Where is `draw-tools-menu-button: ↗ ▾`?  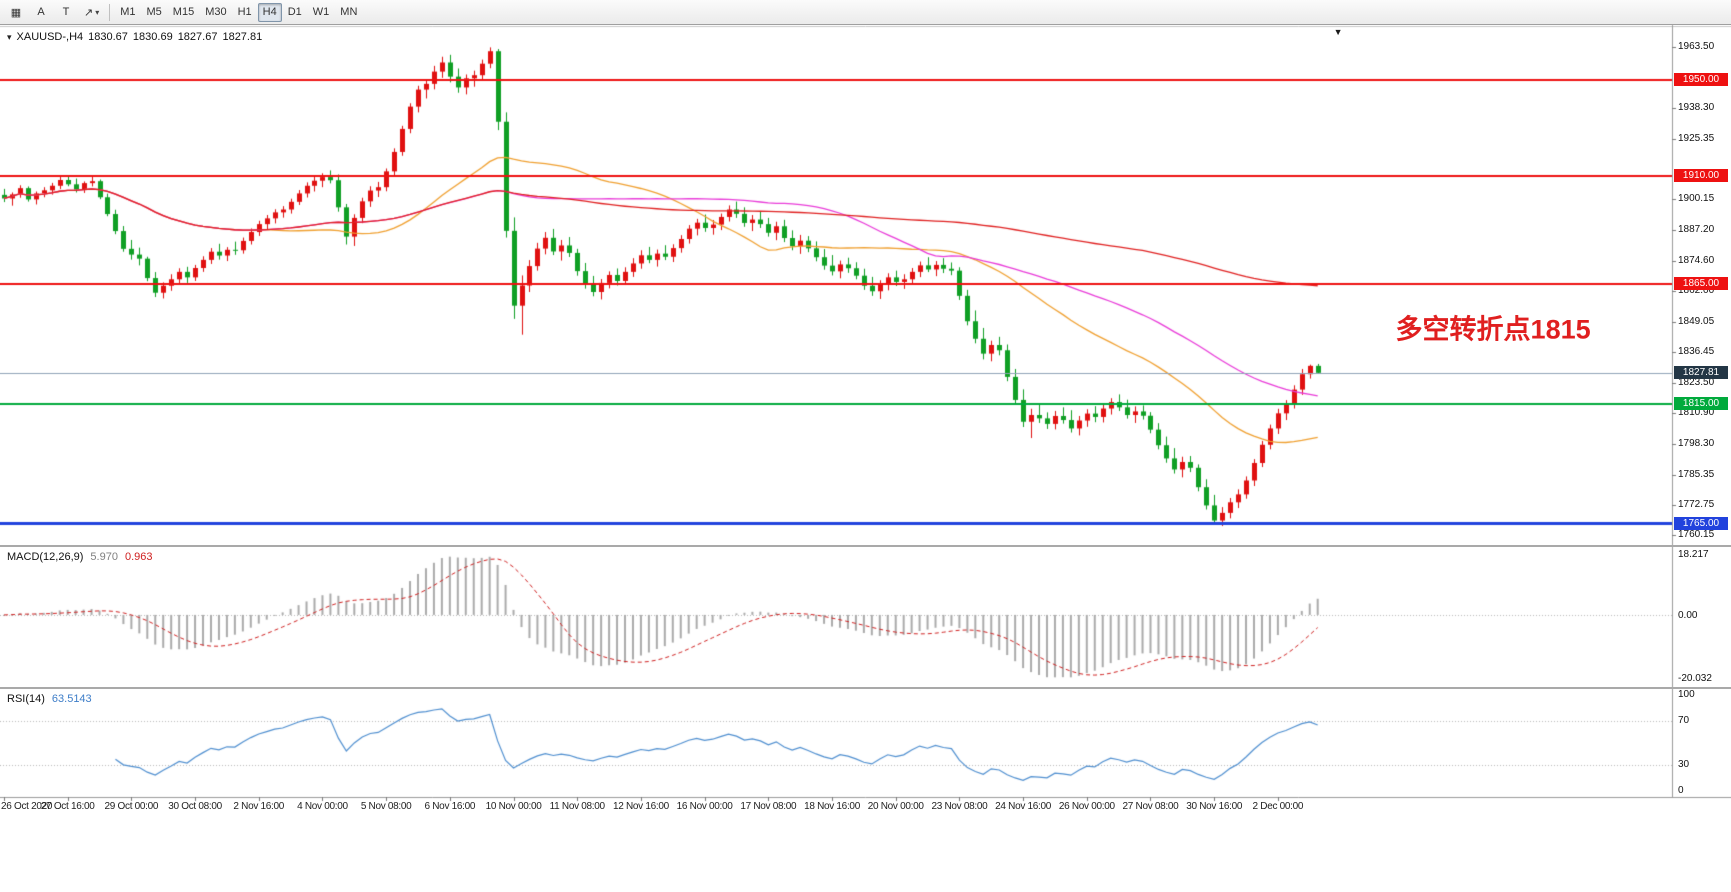 draw-tools-menu-button: ↗ ▾ is located at coordinates (92, 12).